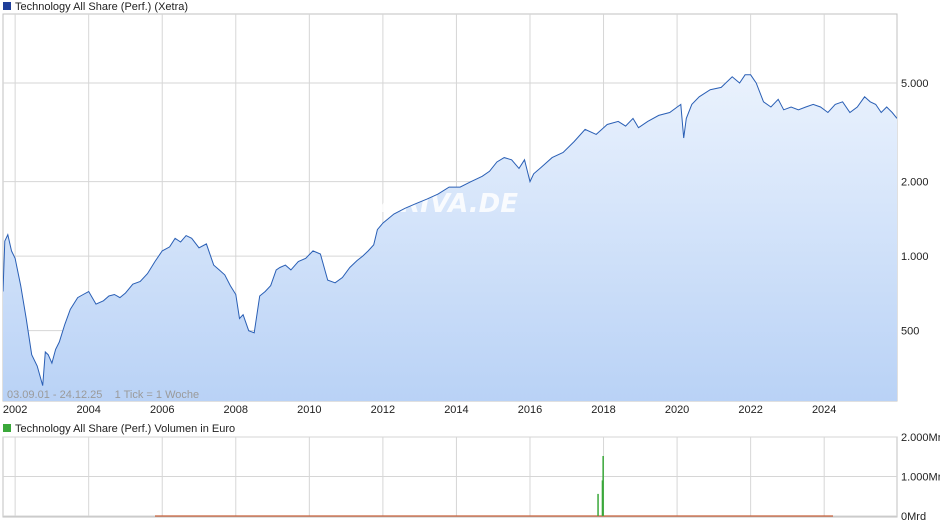 This screenshot has height=526, width=940. What do you see at coordinates (915, 84) in the screenshot?
I see `price-y-tick-label: 5.000` at bounding box center [915, 84].